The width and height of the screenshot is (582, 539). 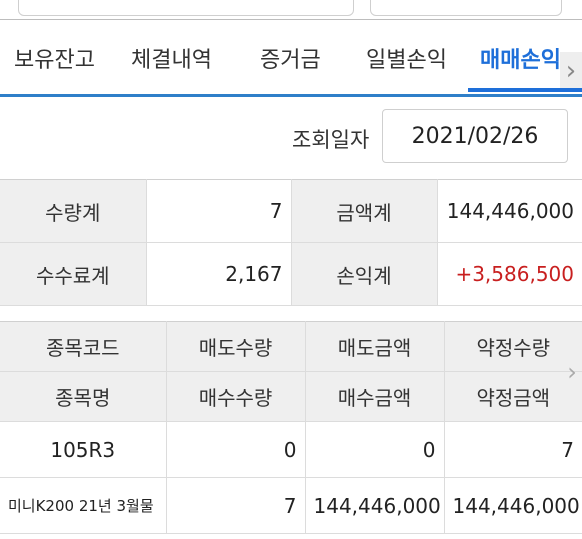 I want to click on pl-total-value: +3,586,500, so click(x=509, y=274).